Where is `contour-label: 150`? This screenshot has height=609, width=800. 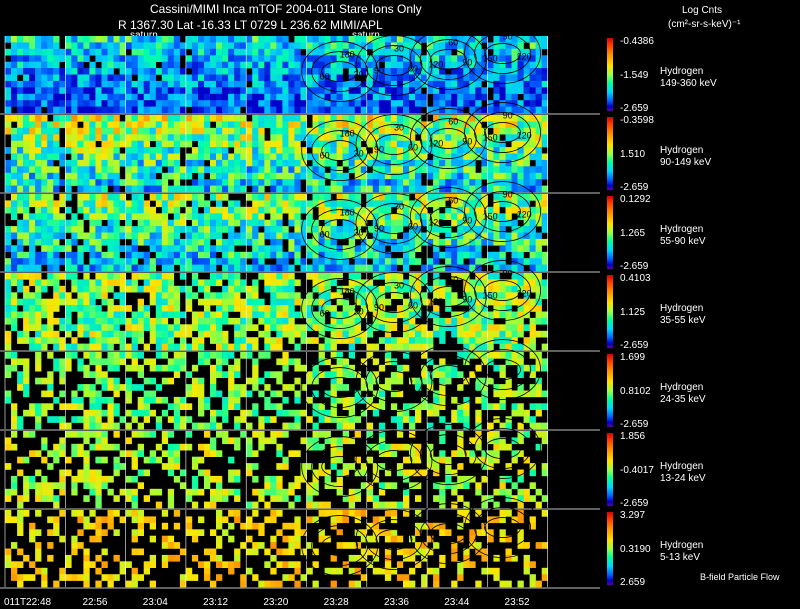
contour-label: 150 is located at coordinates (490, 217).